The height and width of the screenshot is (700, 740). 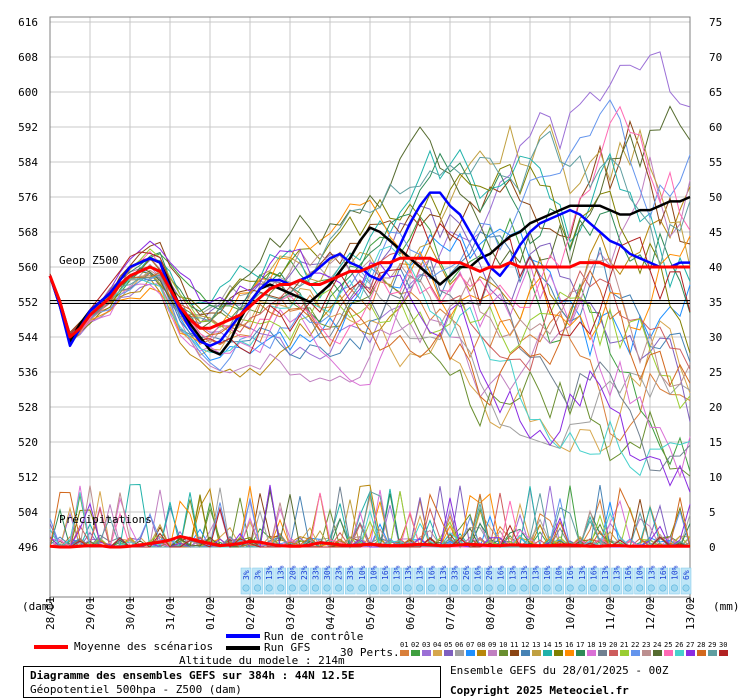 What do you see at coordinates (715, 285) in the screenshot?
I see `right-axis: 0 5 10 15 20 25 30 35 40 45 50 55 60 65 70 75` at bounding box center [715, 285].